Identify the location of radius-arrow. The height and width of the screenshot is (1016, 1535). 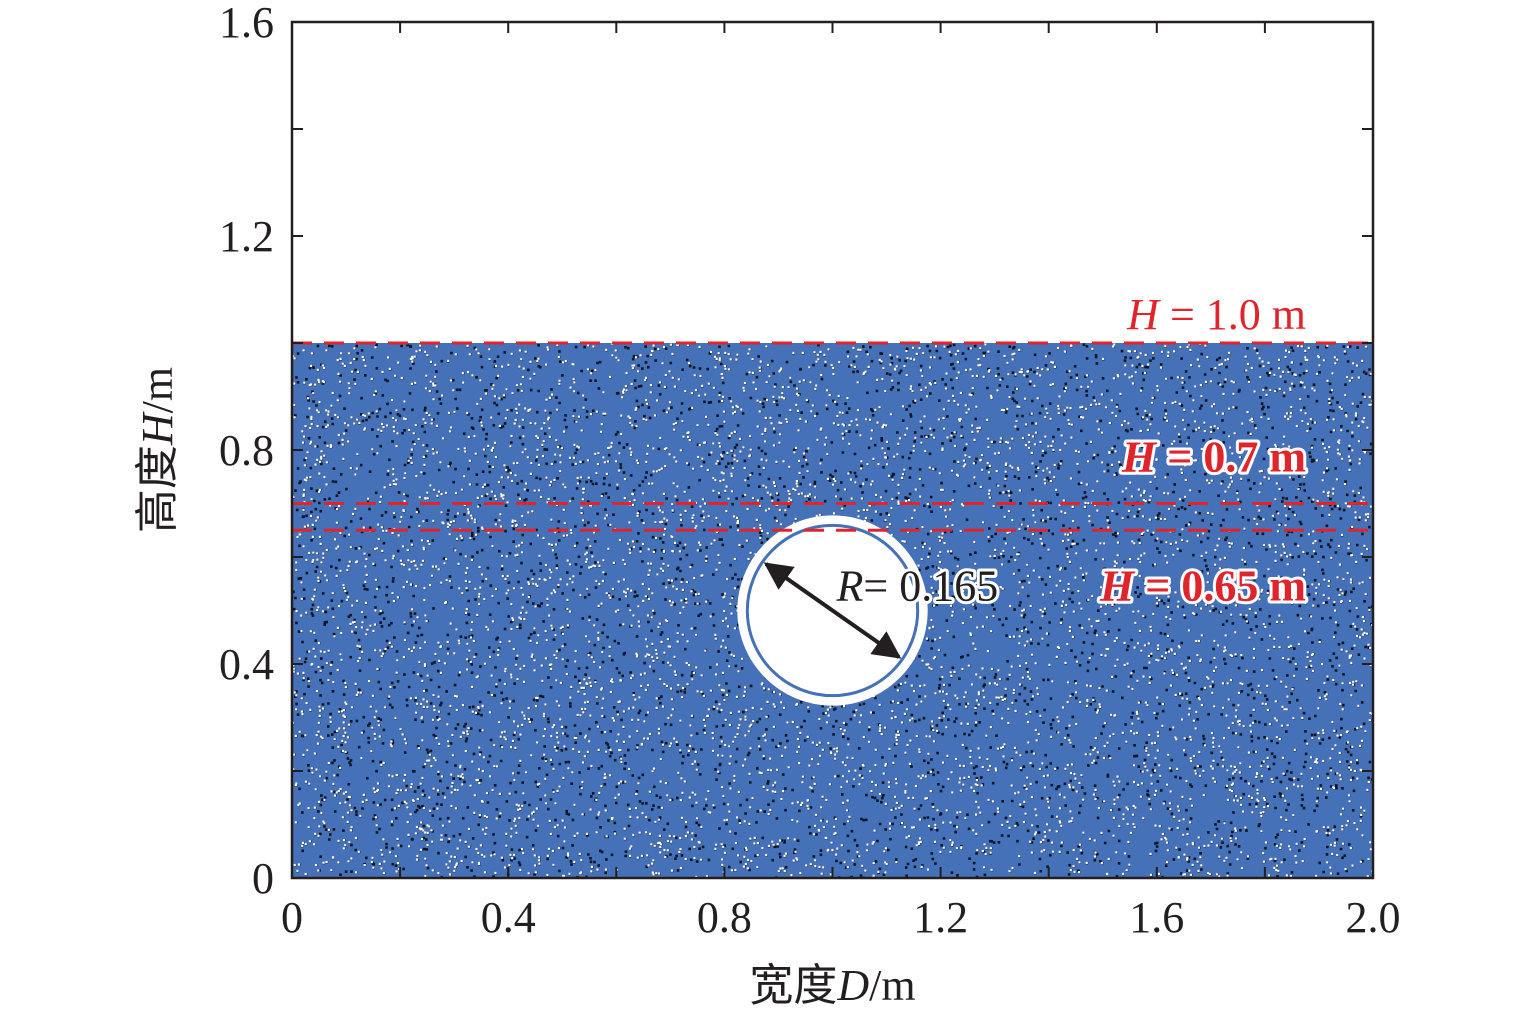
(832, 610).